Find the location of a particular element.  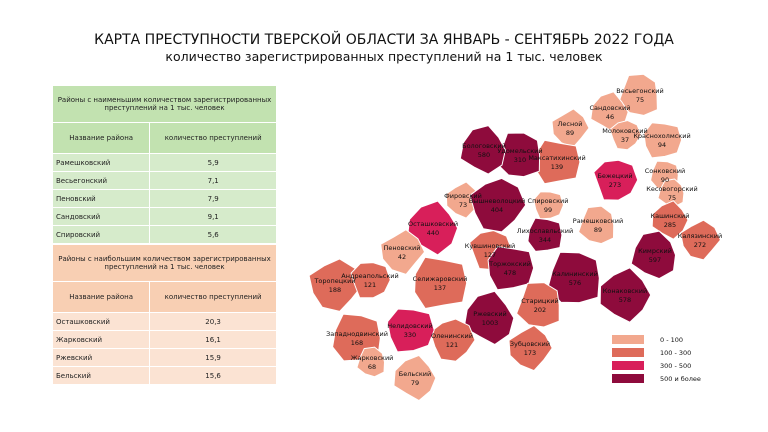

region-name: Кесовогорский is located at coordinates (671, 189).